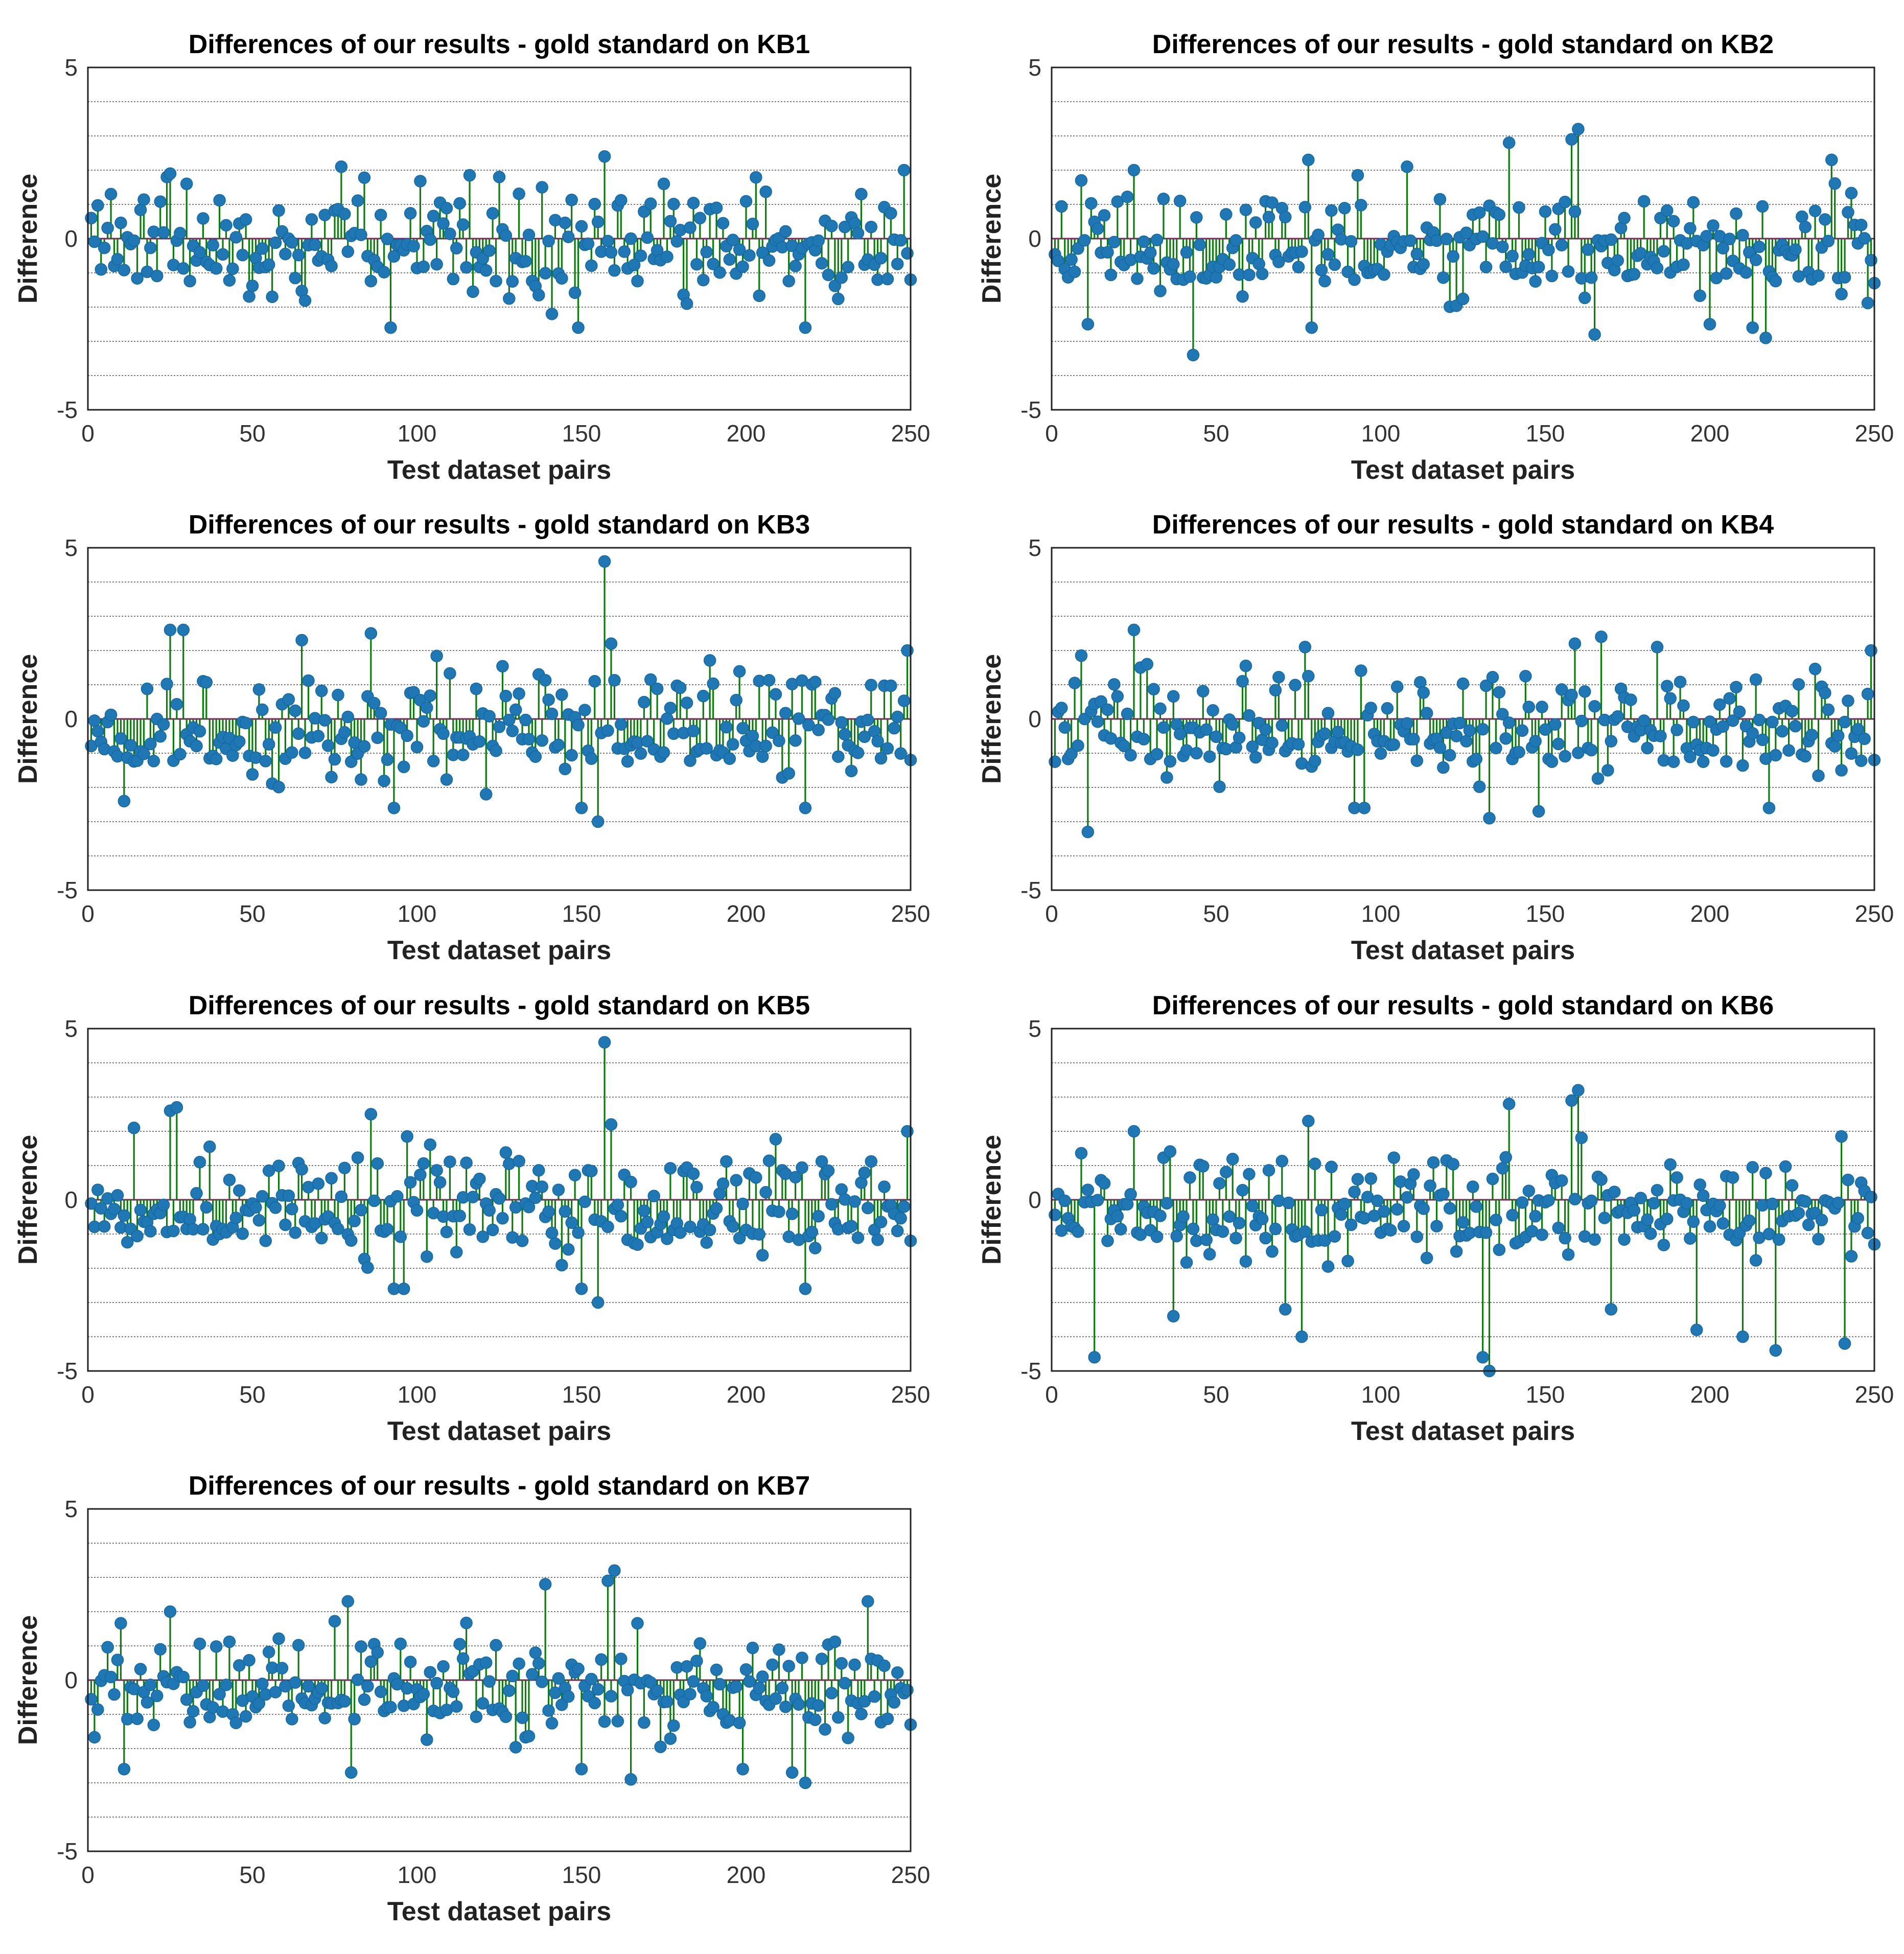  Describe the element at coordinates (747, 914) in the screenshot. I see `x-tick-label: 200` at that location.